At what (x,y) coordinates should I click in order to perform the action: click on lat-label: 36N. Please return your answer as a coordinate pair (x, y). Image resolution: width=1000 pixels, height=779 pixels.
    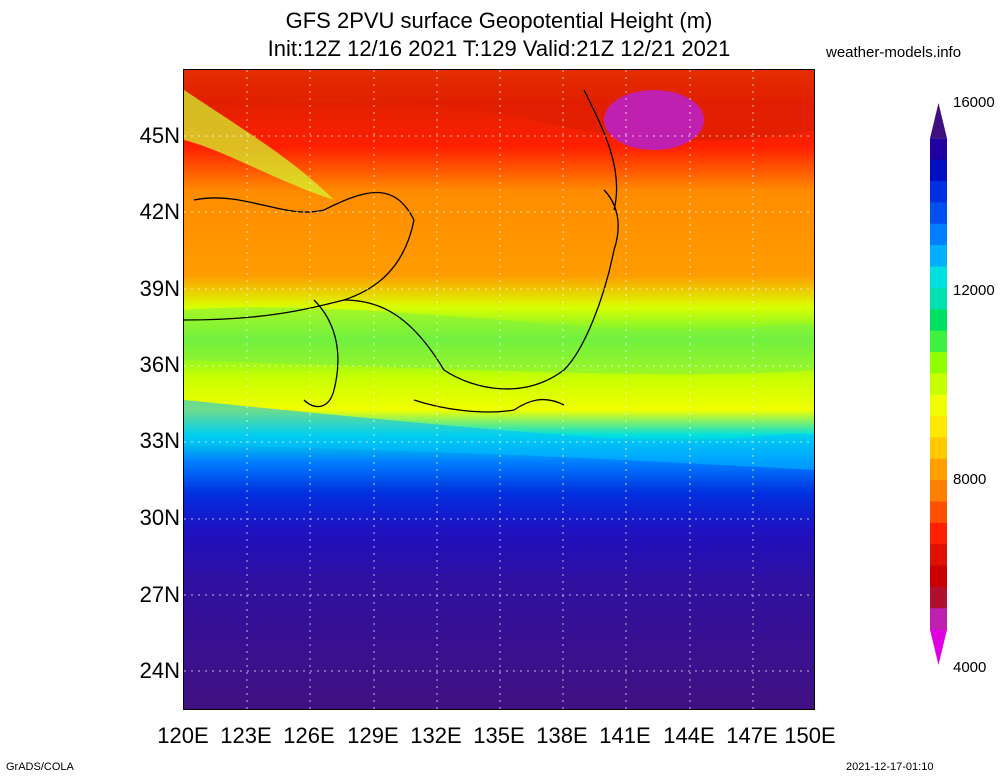
    Looking at the image, I should click on (159, 364).